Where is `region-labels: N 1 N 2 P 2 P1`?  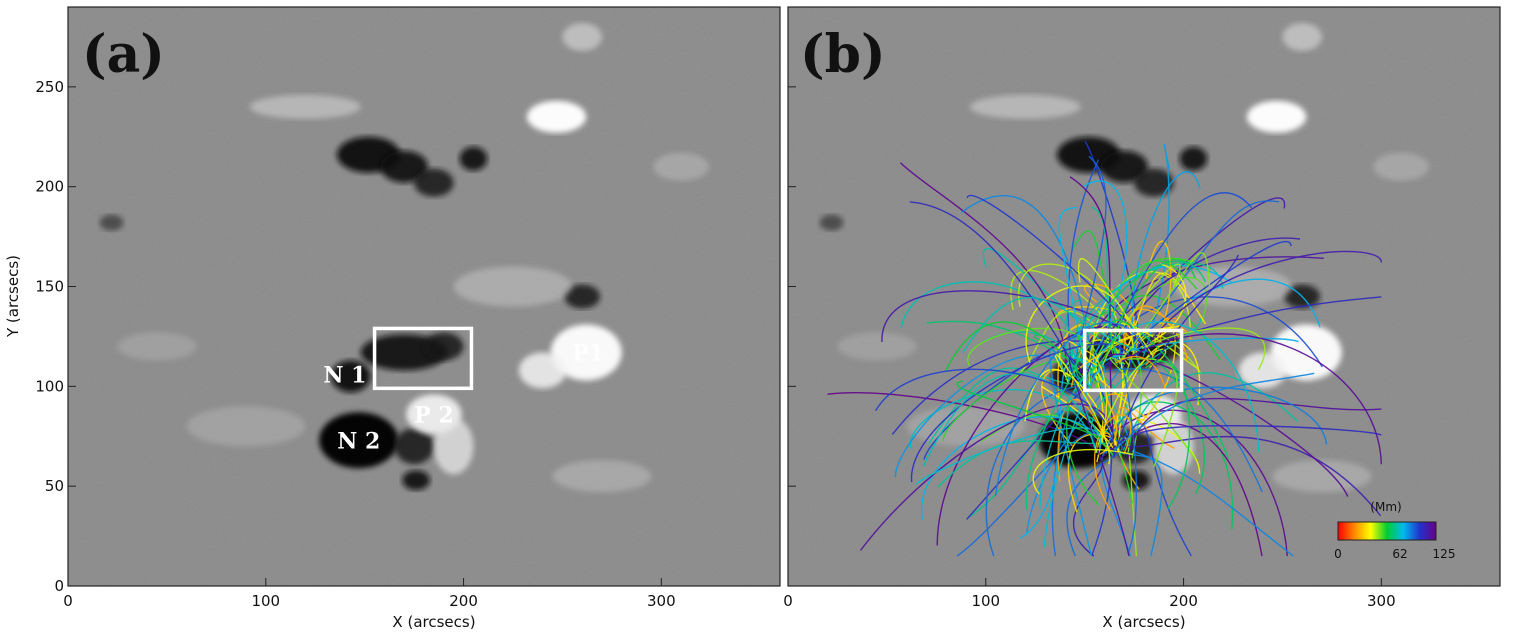
region-labels: N 1 N 2 P 2 P1 is located at coordinates (463, 397).